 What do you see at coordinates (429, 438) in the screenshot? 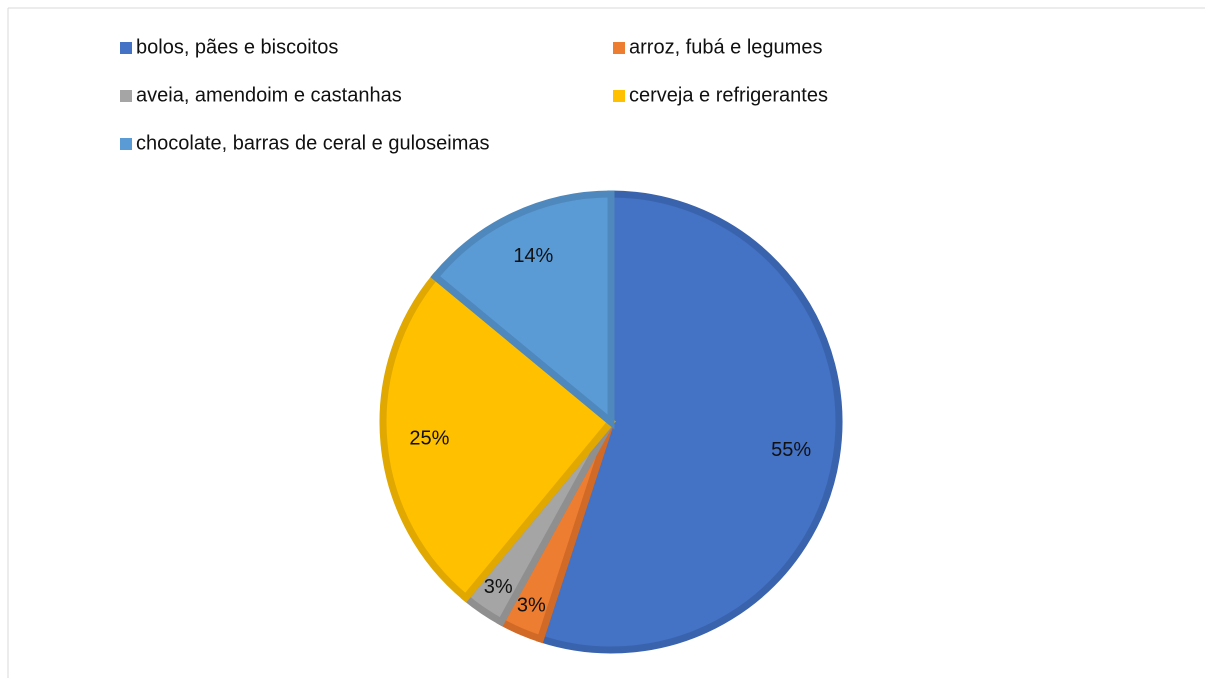
I see `data-label: 25%` at bounding box center [429, 438].